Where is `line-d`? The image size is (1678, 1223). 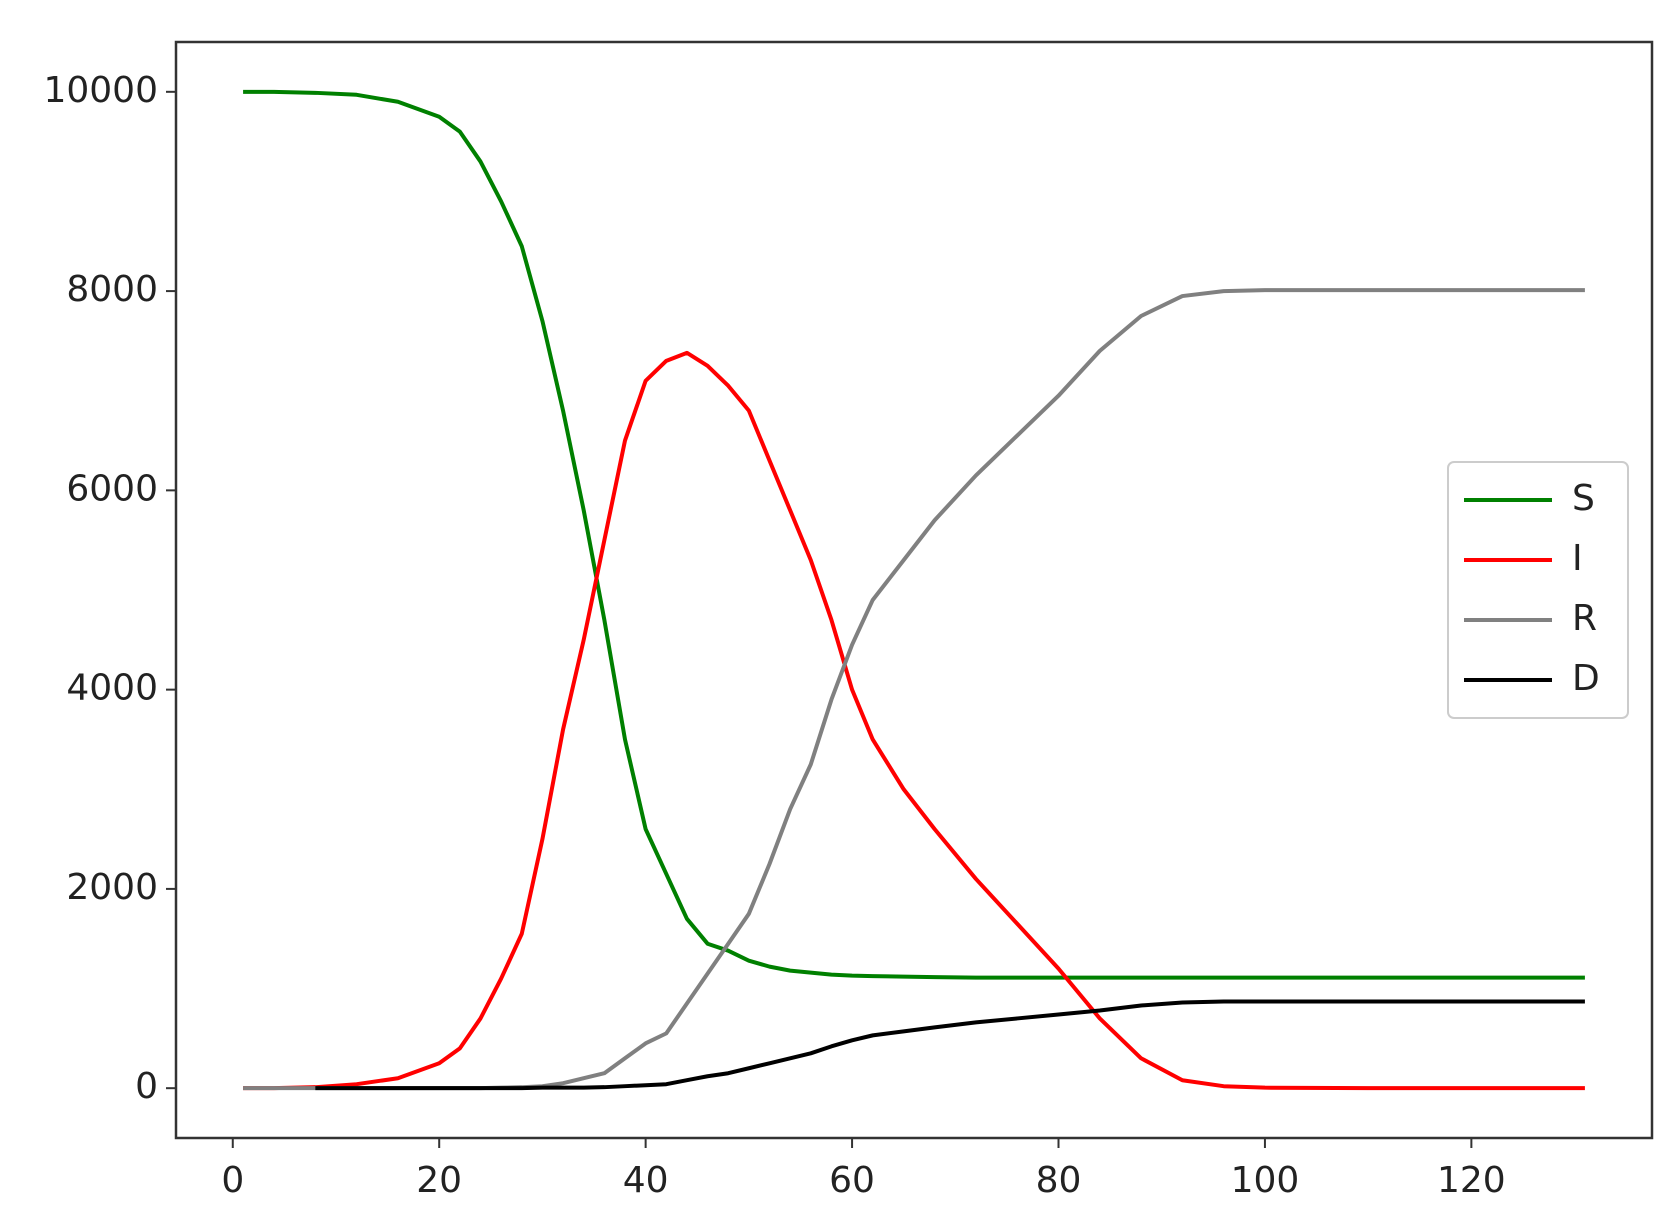 line-d is located at coordinates (950, 1045).